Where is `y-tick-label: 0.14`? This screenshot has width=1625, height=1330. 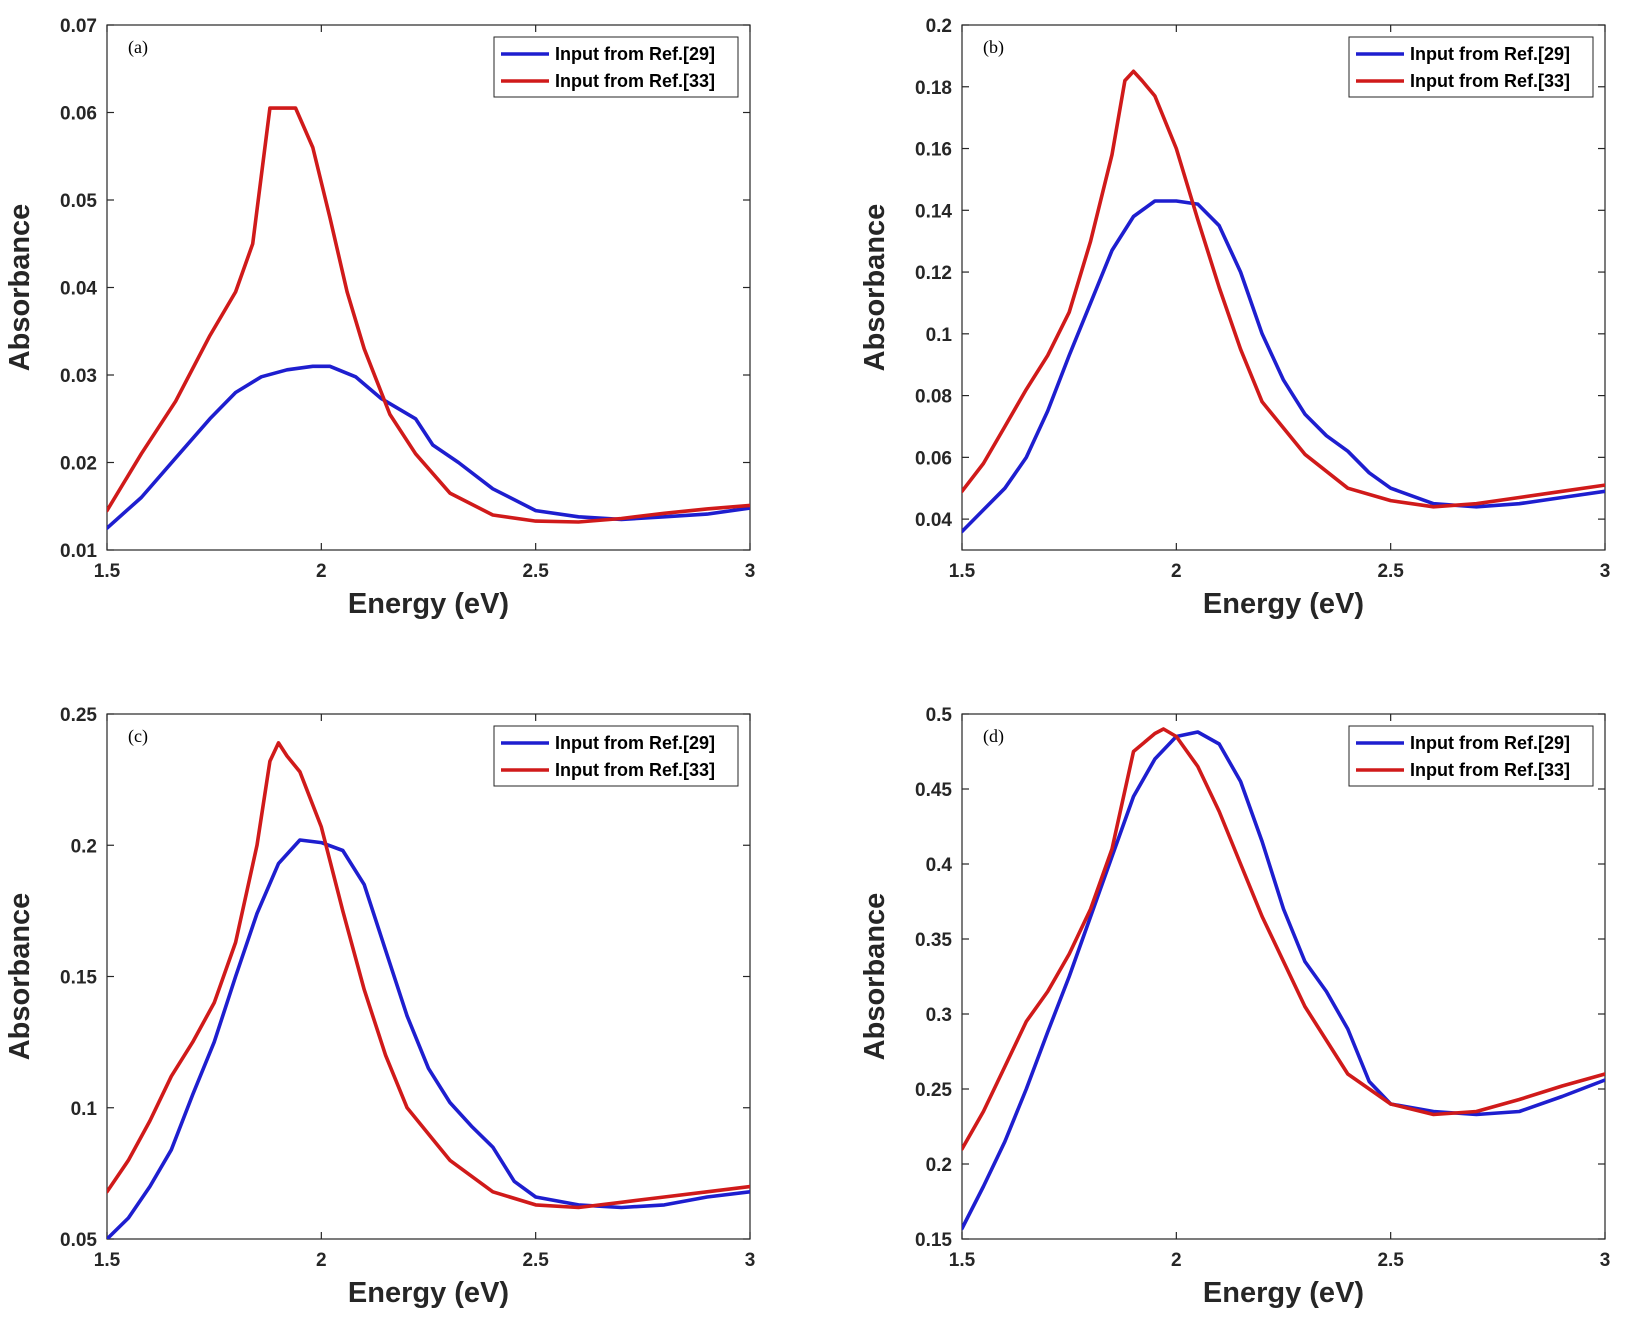
y-tick-label: 0.14 is located at coordinates (933, 211).